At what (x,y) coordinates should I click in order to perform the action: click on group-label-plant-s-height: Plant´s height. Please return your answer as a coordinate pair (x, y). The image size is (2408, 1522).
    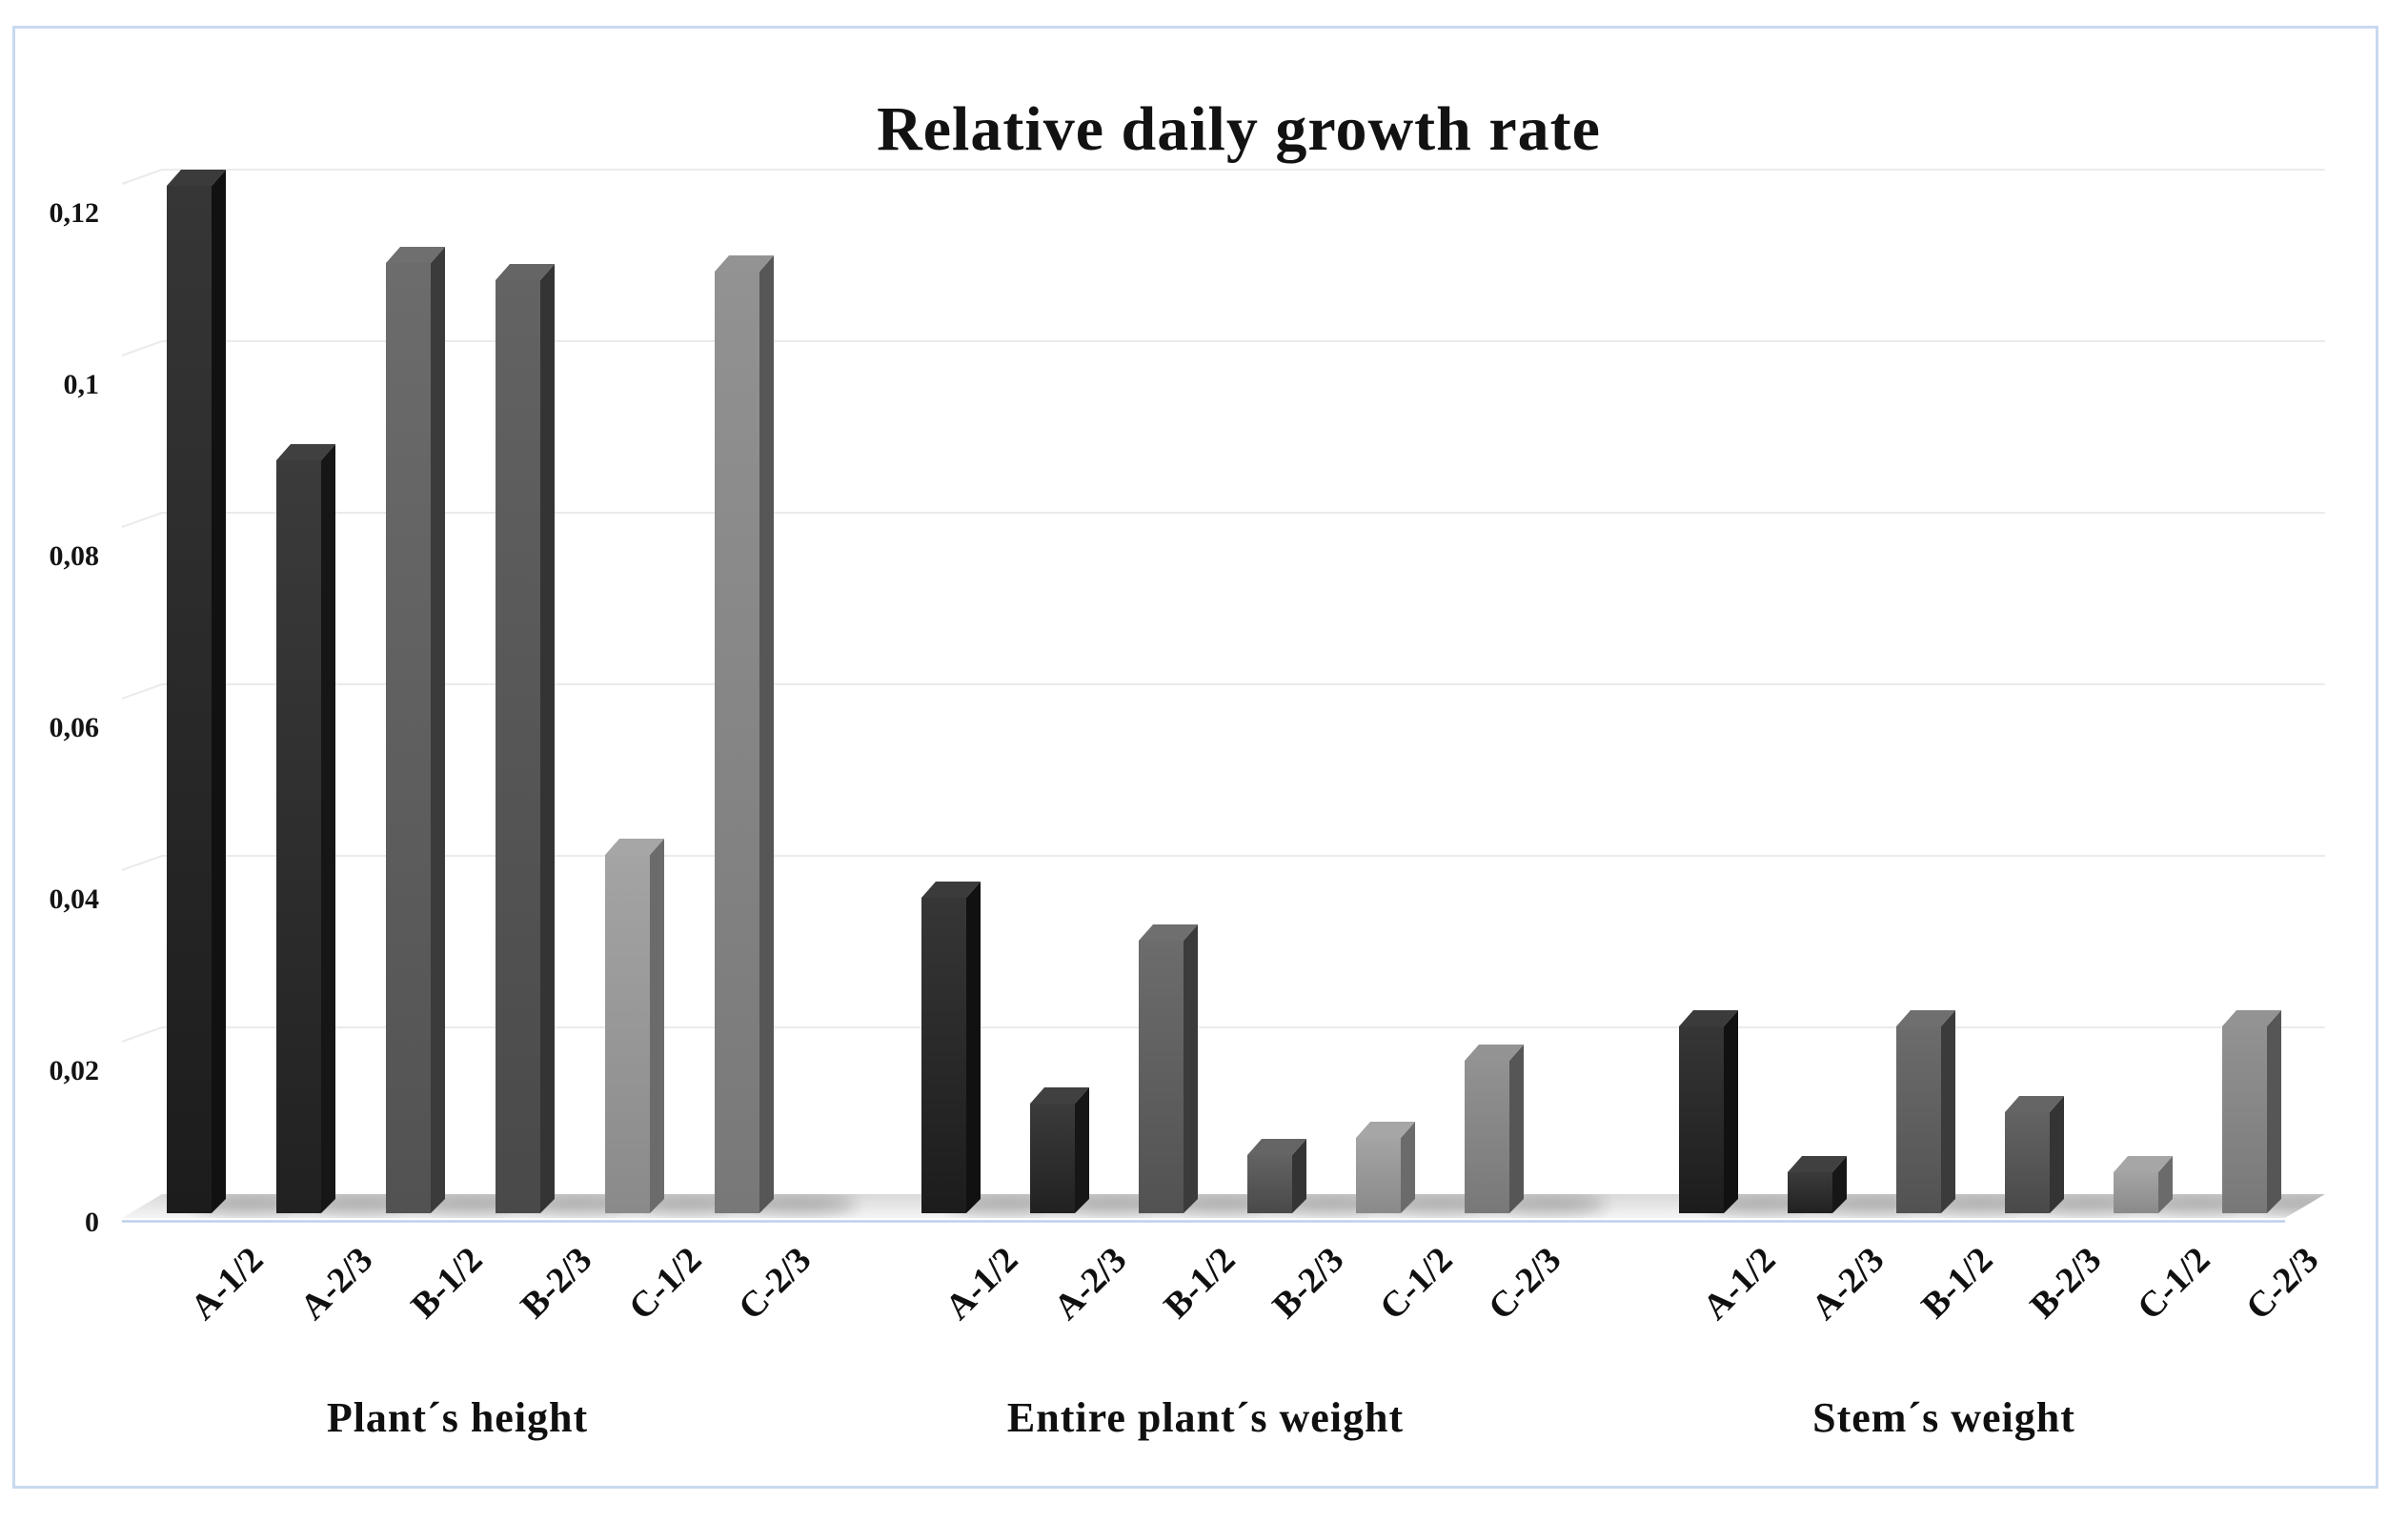
    Looking at the image, I should click on (458, 1417).